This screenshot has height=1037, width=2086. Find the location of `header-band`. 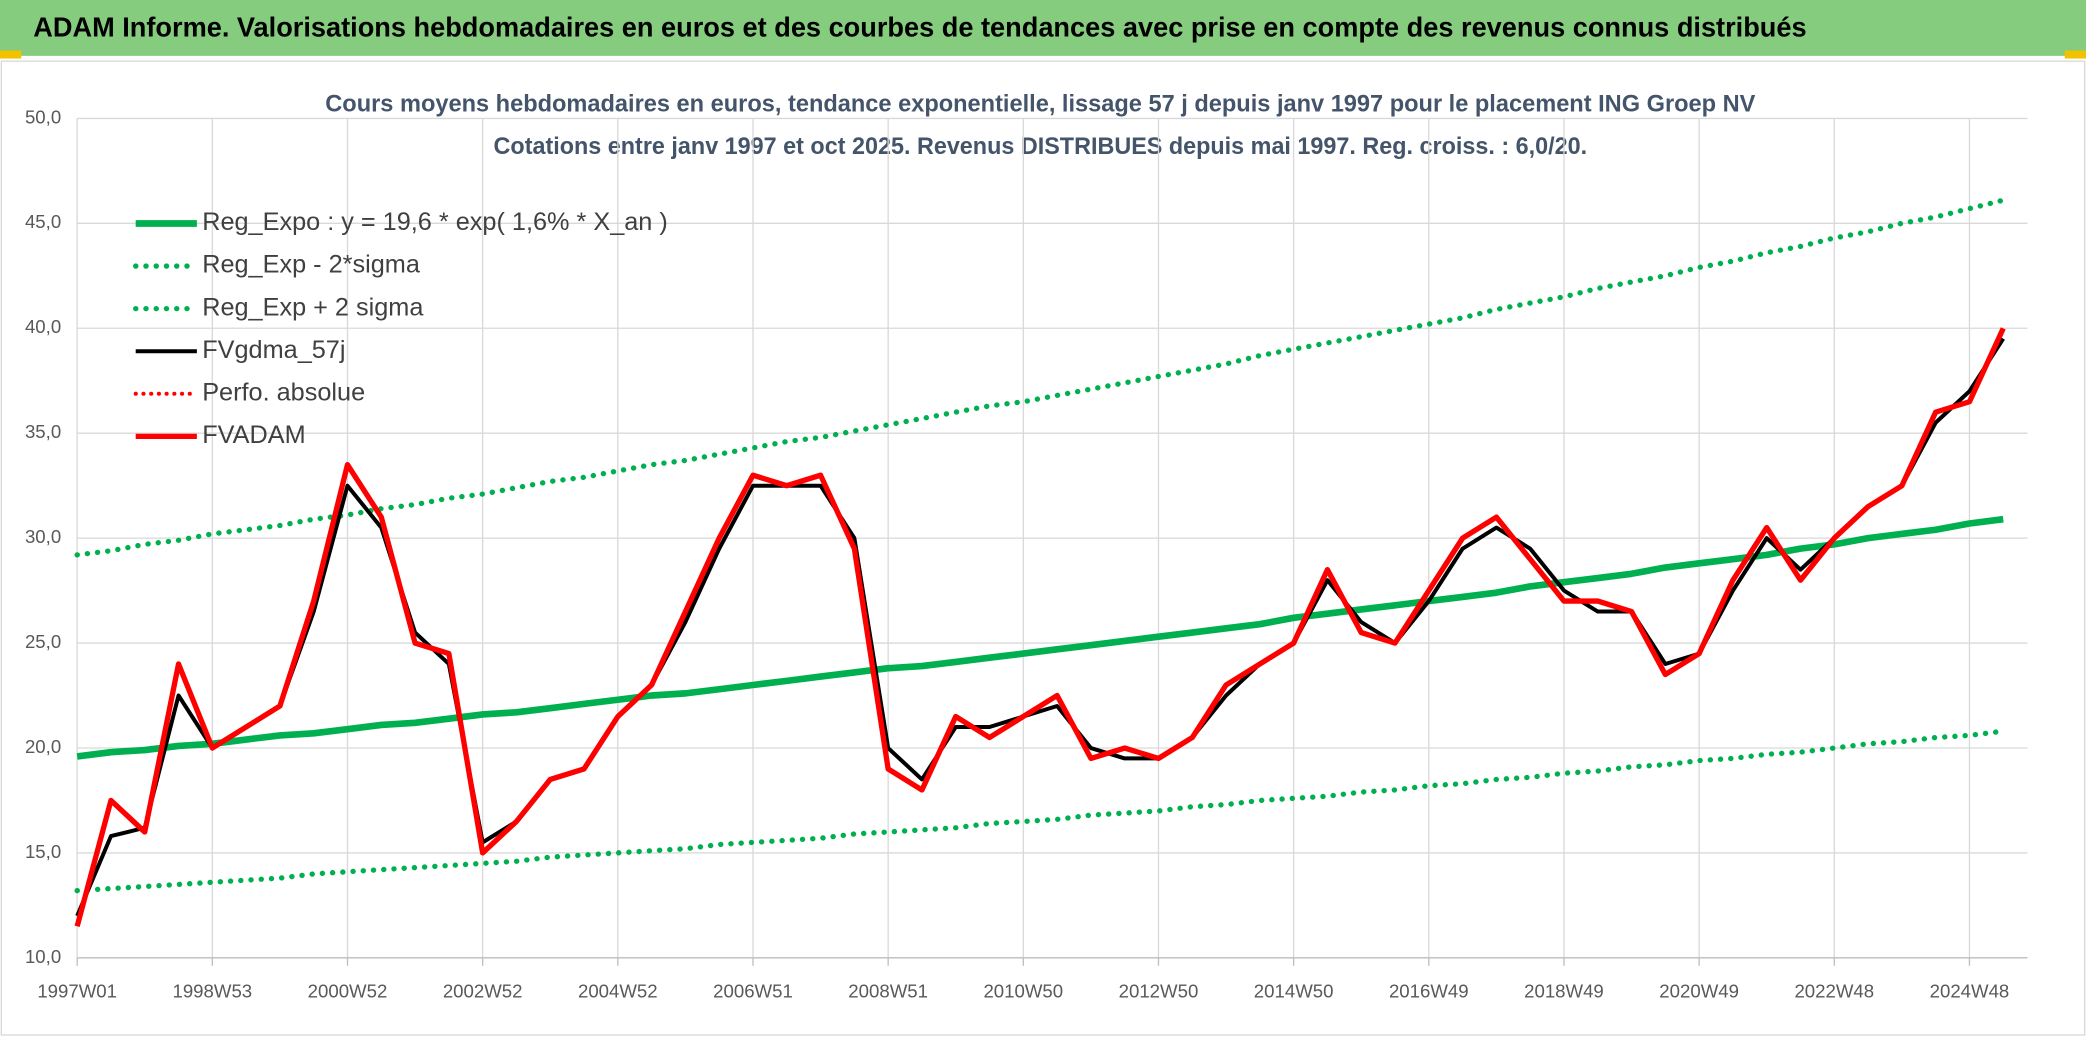

header-band is located at coordinates (1043, 28).